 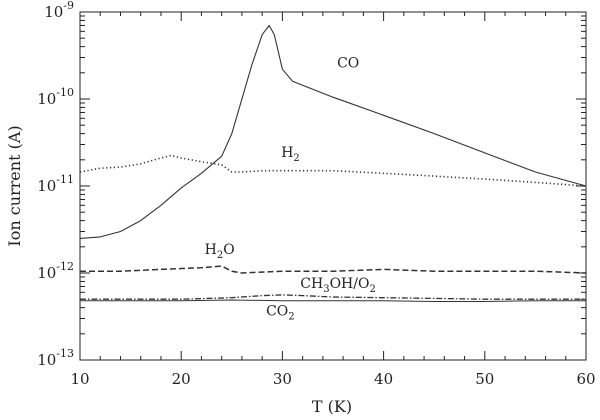 What do you see at coordinates (55, 271) in the screenshot?
I see `y-tick-label: 10-12` at bounding box center [55, 271].